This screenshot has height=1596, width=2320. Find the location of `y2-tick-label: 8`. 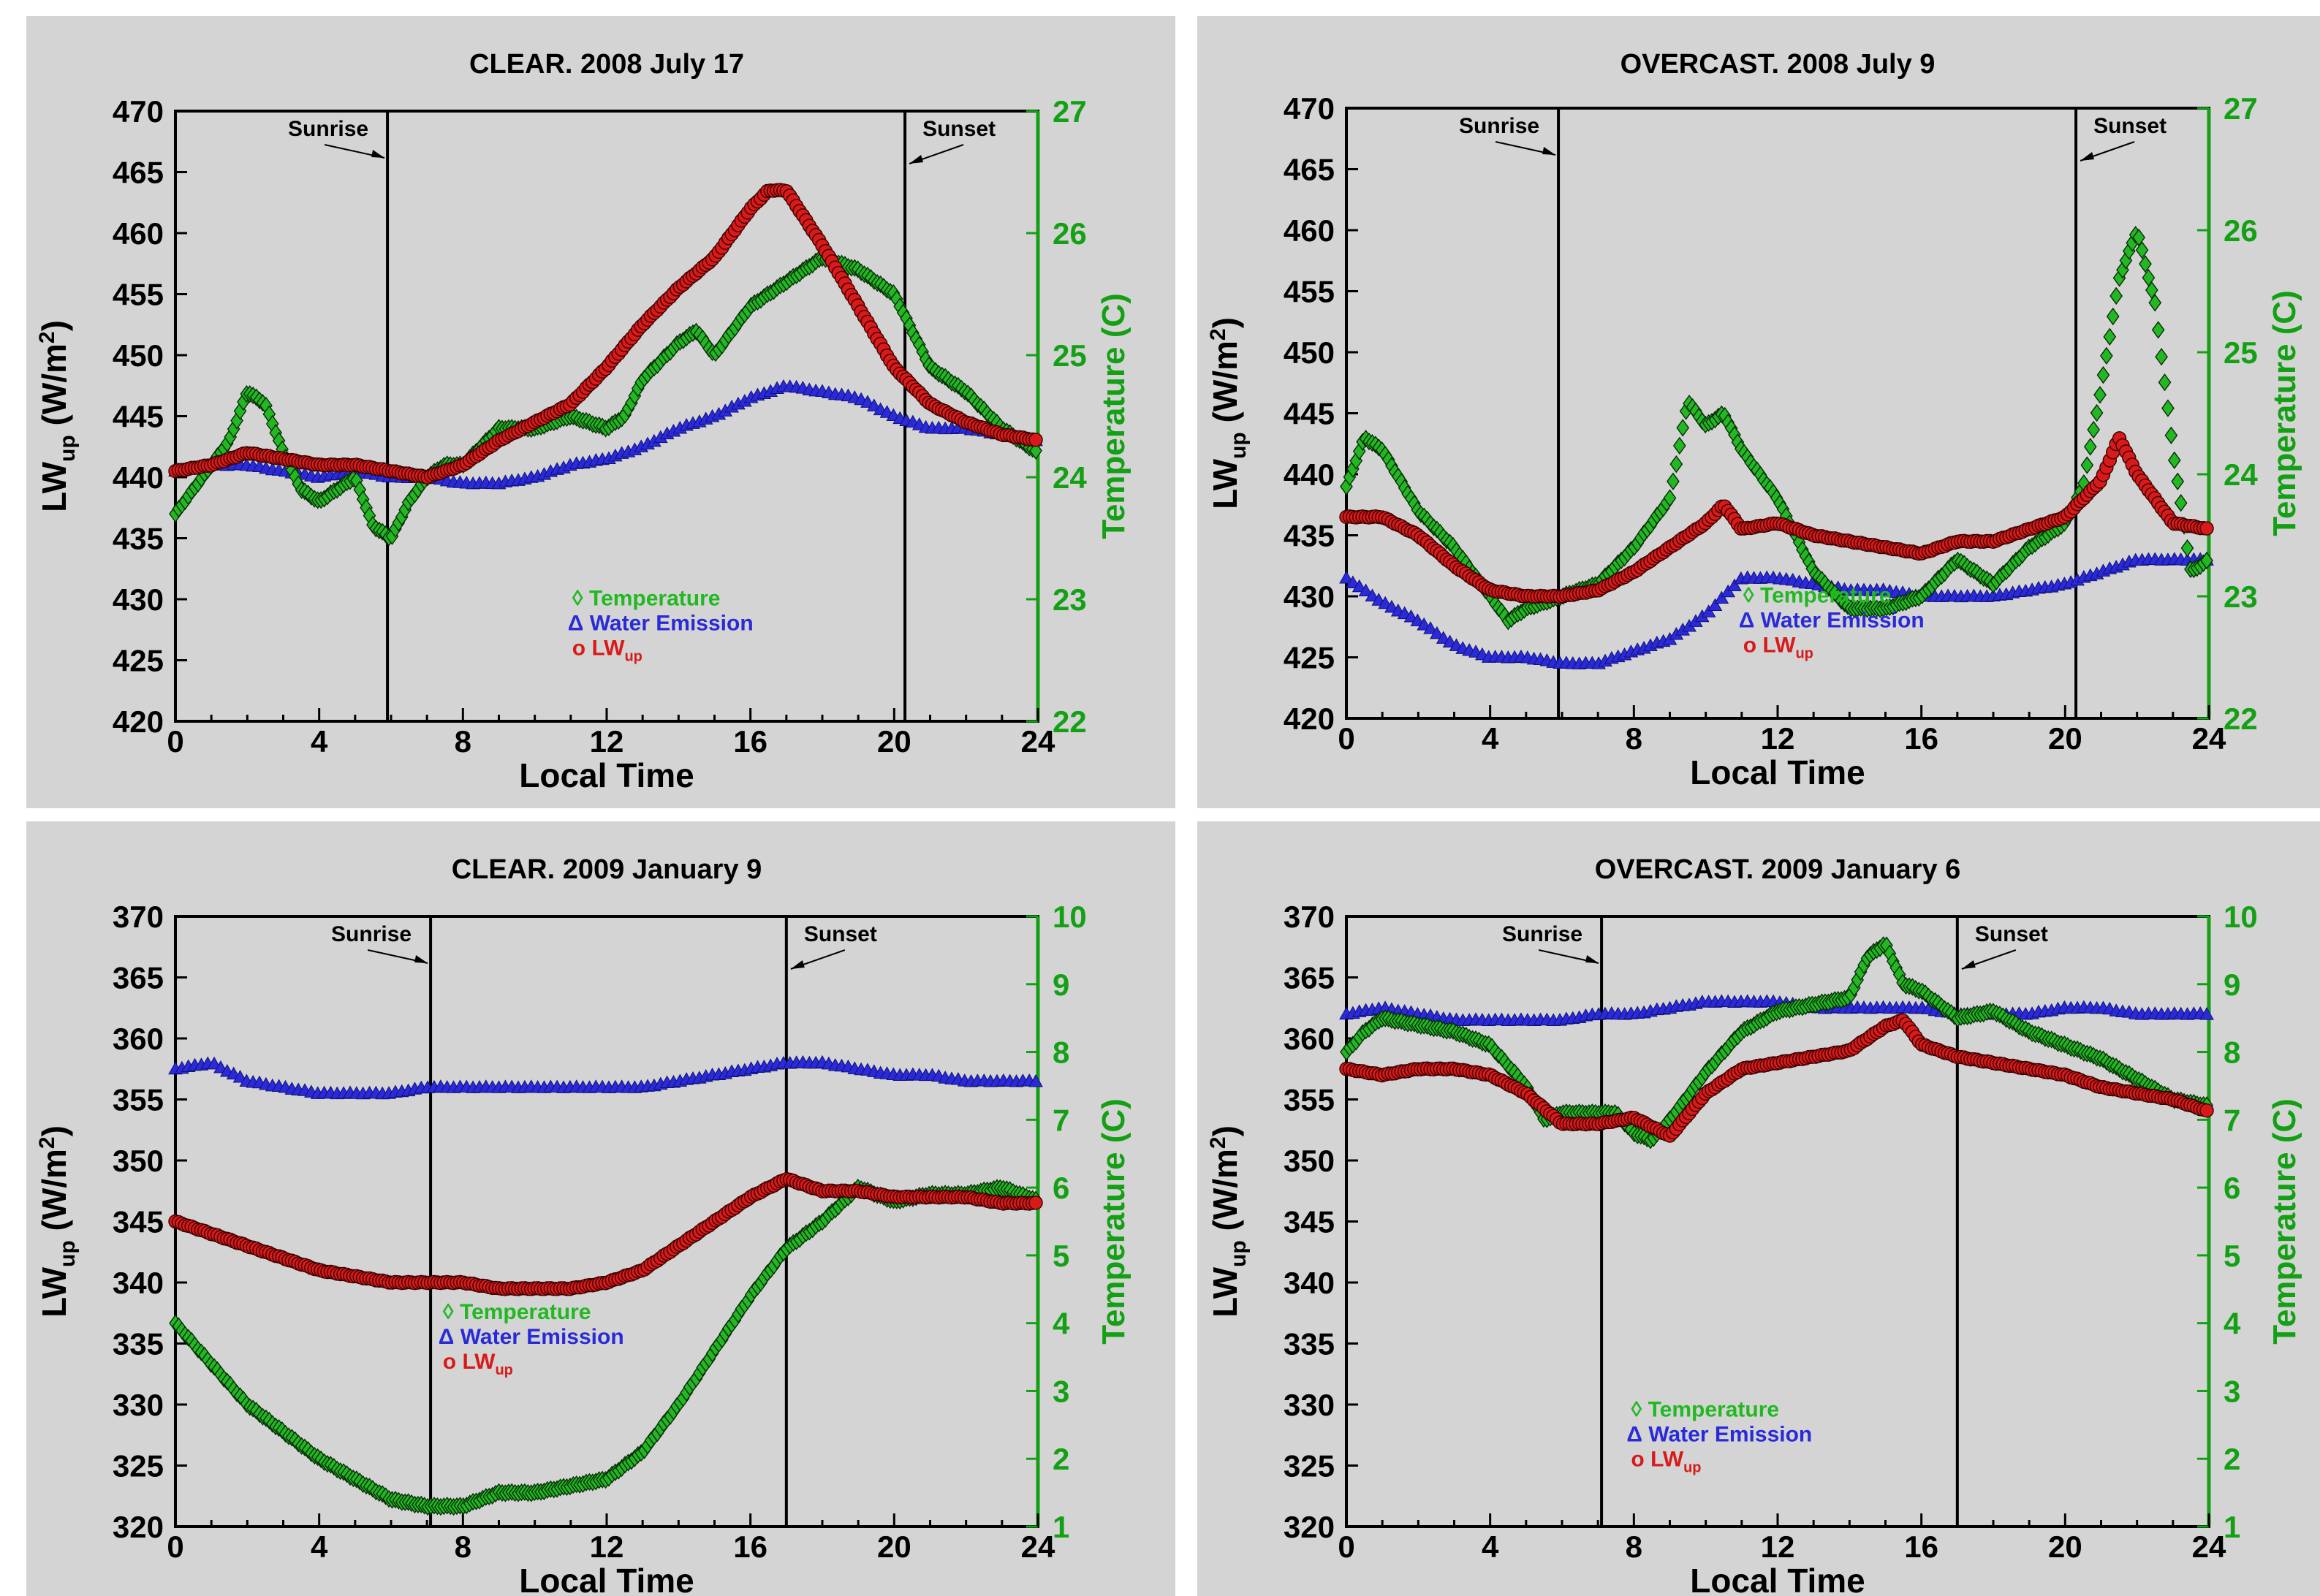

y2-tick-label: 8 is located at coordinates (2232, 1053).